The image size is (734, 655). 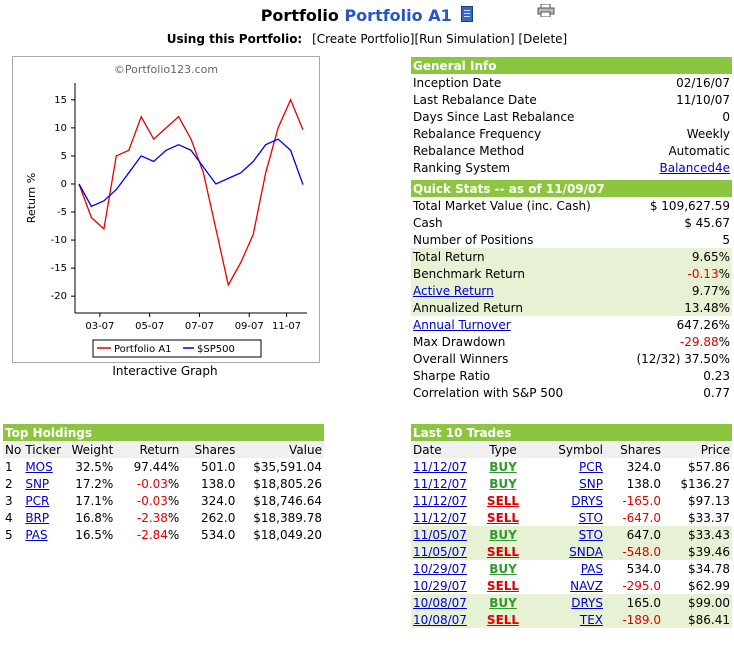 What do you see at coordinates (39, 466) in the screenshot?
I see `holding-ticker-link: MOS` at bounding box center [39, 466].